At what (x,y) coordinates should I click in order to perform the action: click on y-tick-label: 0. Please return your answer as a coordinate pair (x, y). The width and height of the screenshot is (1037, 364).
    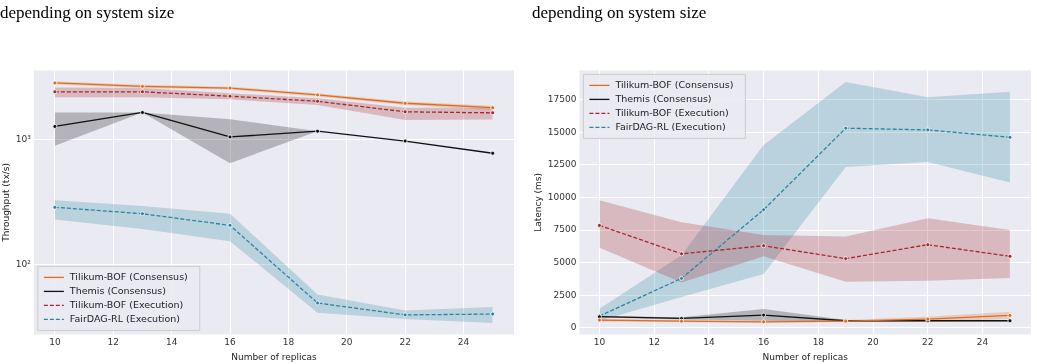
    Looking at the image, I should click on (573, 327).